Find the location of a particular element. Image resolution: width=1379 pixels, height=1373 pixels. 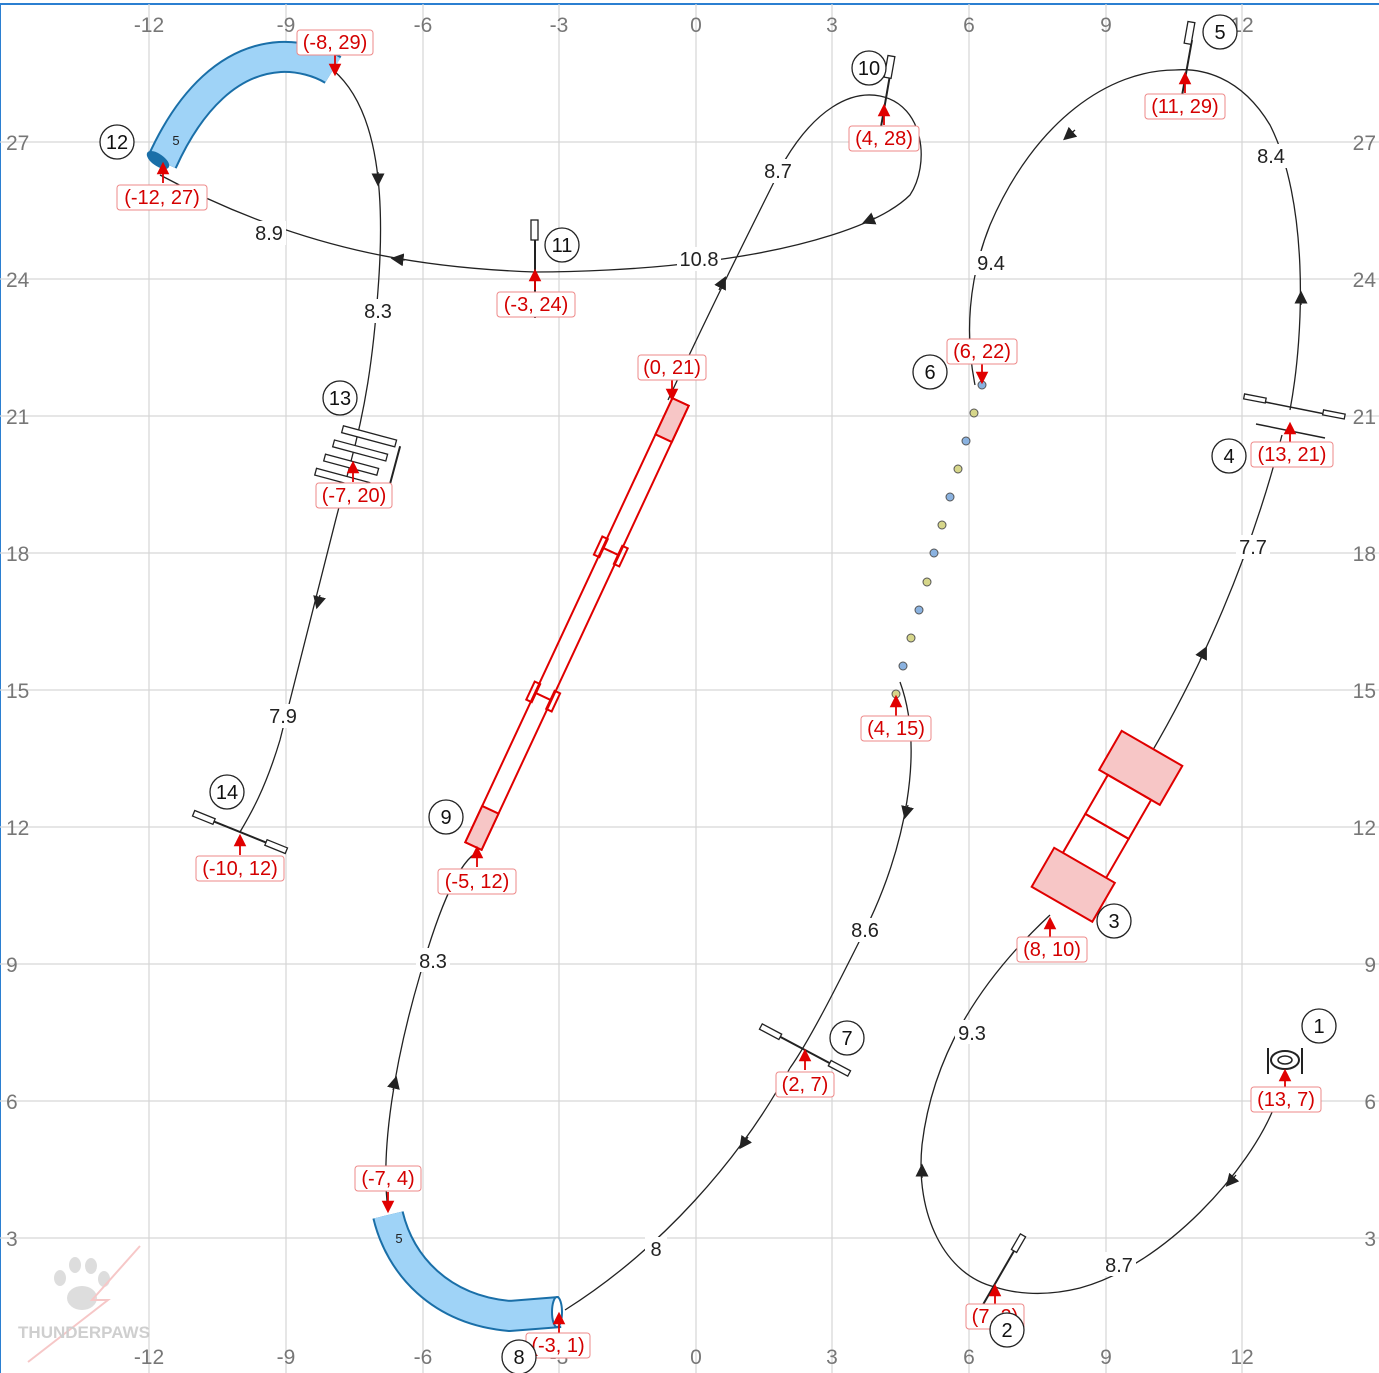

y-tick-left: 9 is located at coordinates (12, 965).